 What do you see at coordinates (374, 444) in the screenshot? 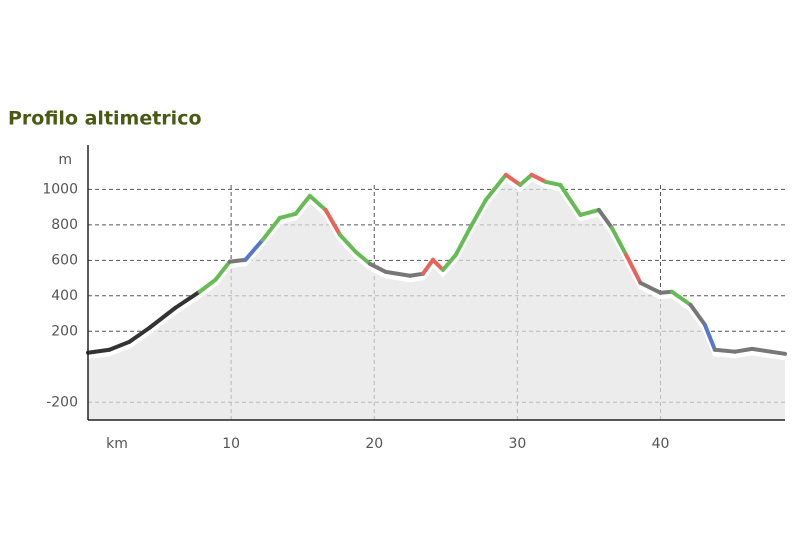
I see `x-tick-label: 20` at bounding box center [374, 444].